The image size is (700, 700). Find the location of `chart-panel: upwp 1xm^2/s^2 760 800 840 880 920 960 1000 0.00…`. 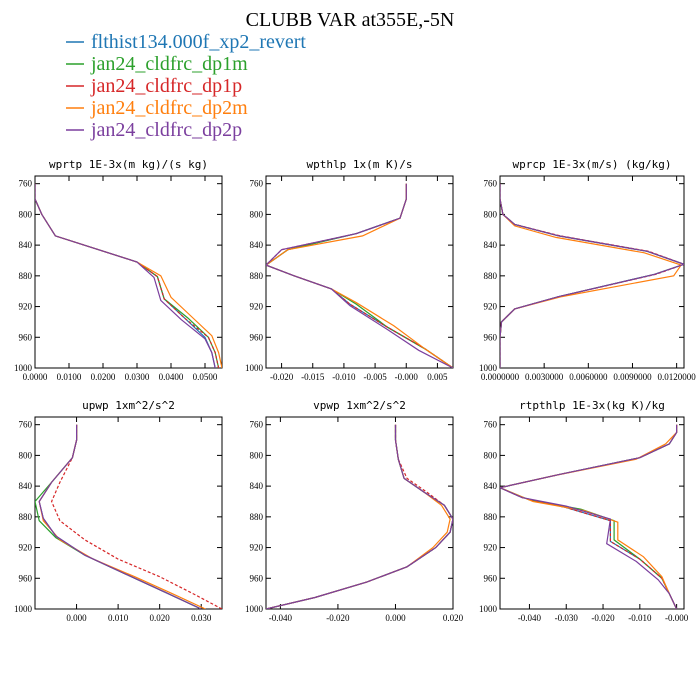

chart-panel: upwp 1xm^2/s^2 760 800 840 880 920 960 1000 0.00… is located at coordinates (118, 511).